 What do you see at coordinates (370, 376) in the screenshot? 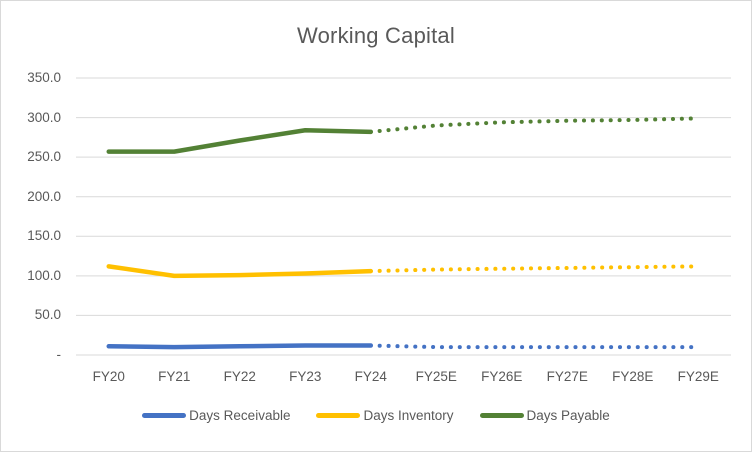
I see `x-axis-category-label: FY24` at bounding box center [370, 376].